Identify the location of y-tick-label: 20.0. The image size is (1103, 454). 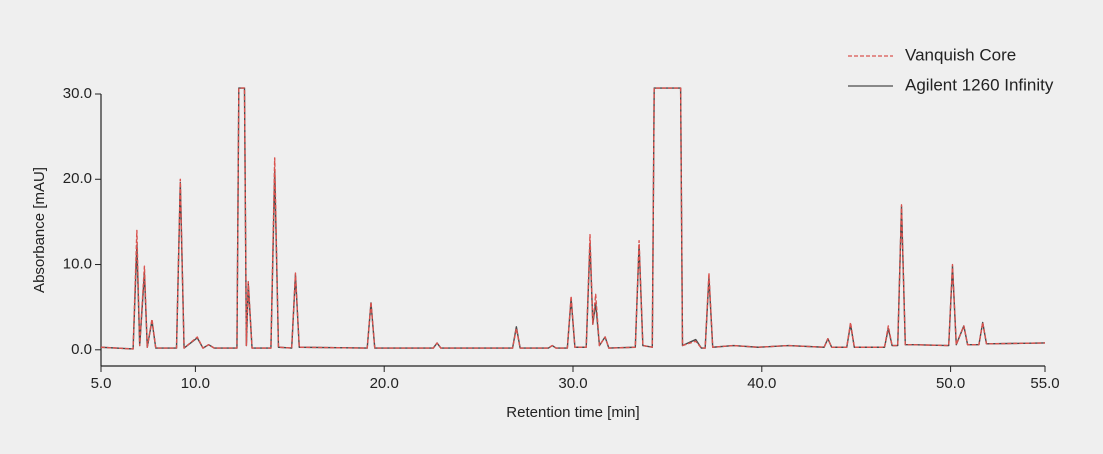
(77, 178).